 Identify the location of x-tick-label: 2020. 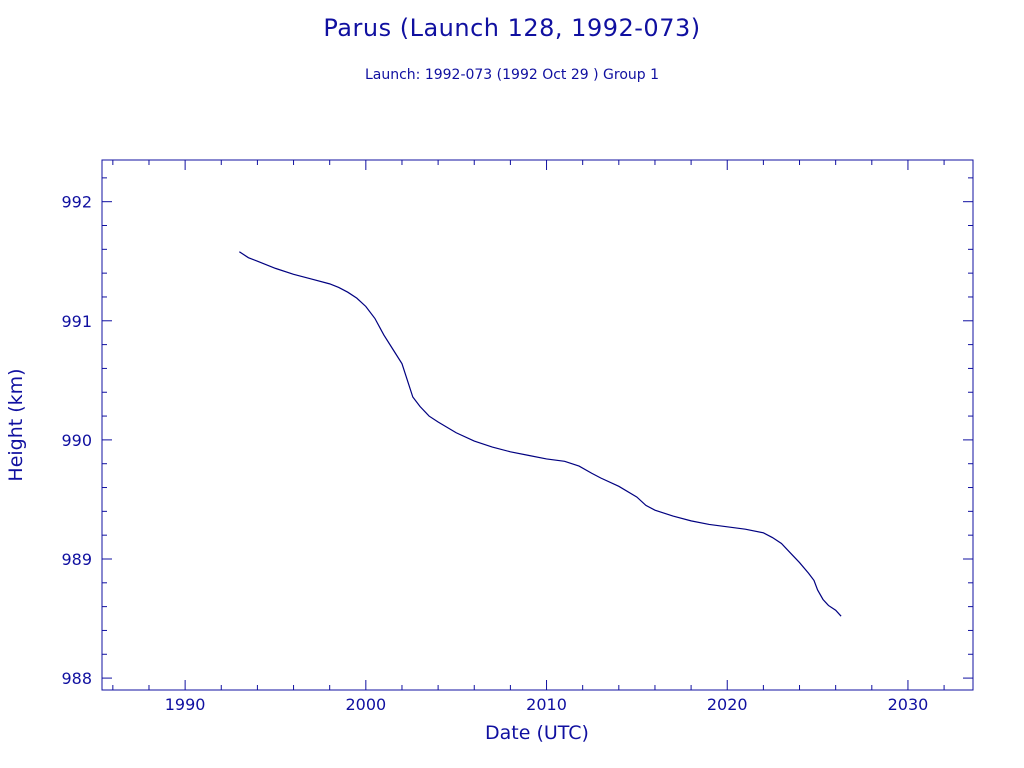
(727, 704).